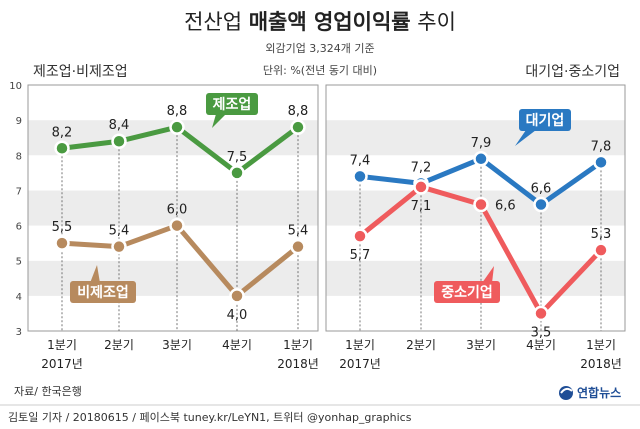  I want to click on data-label: 8,4, so click(119, 125).